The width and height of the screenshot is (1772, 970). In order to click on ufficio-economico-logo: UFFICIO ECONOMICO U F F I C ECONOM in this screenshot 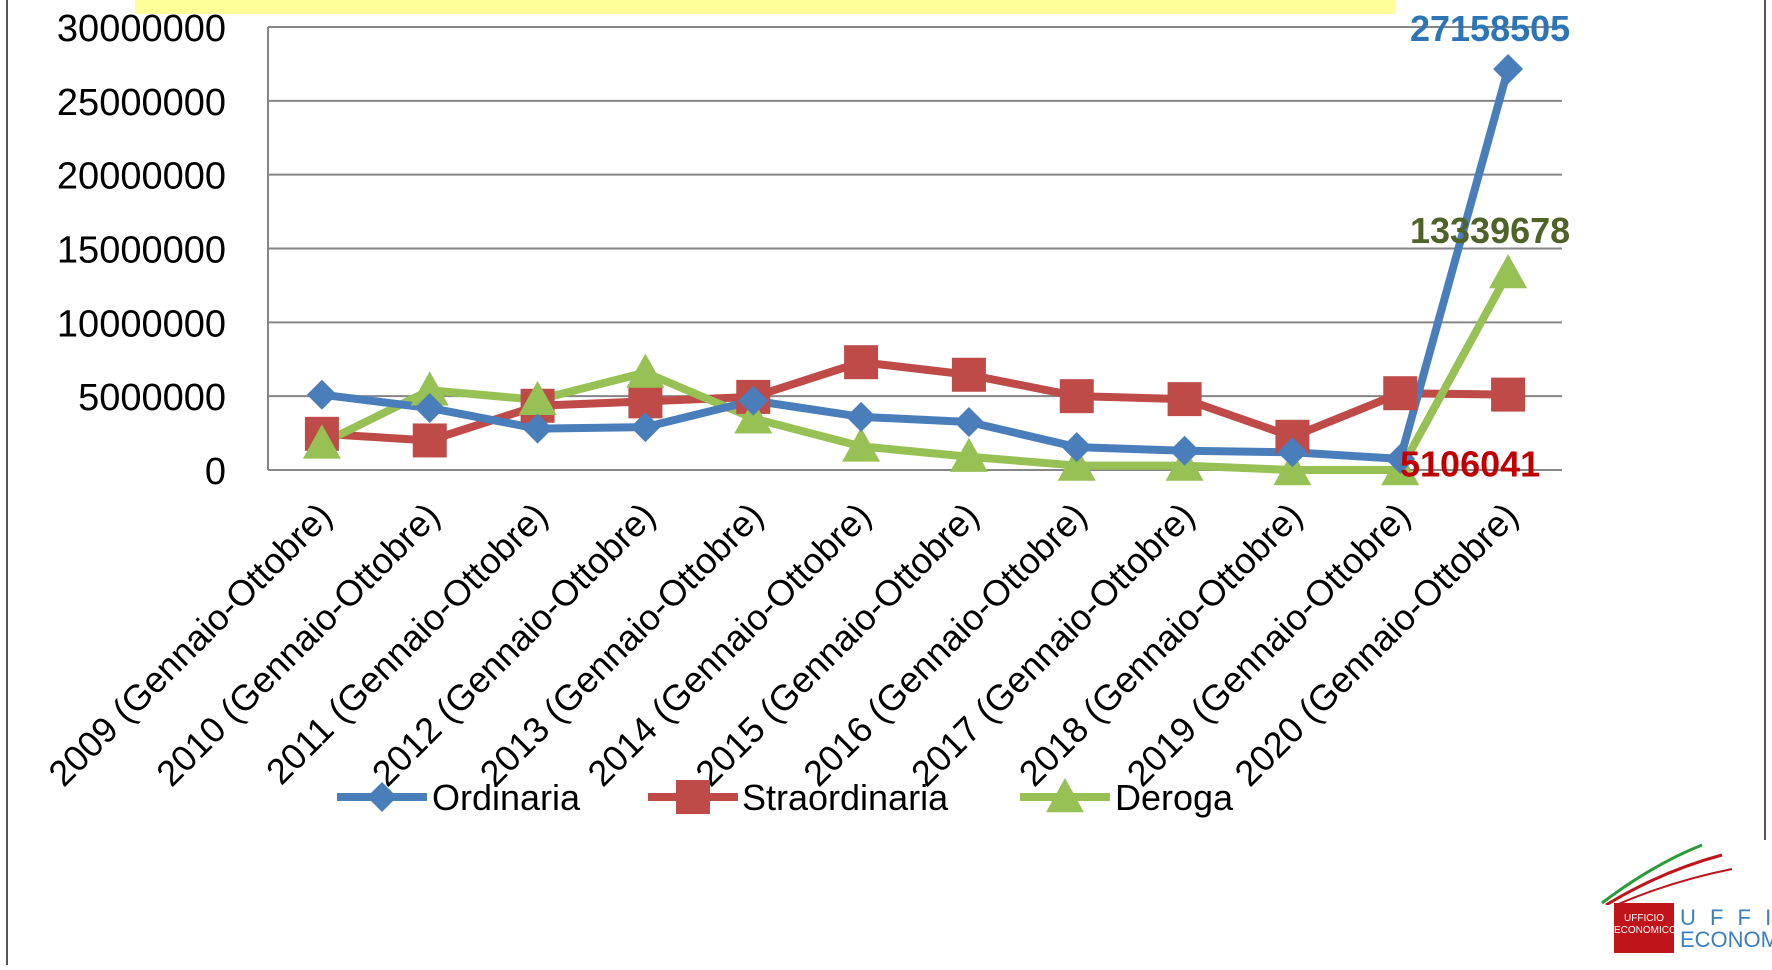, I will do `click(1682, 895)`.